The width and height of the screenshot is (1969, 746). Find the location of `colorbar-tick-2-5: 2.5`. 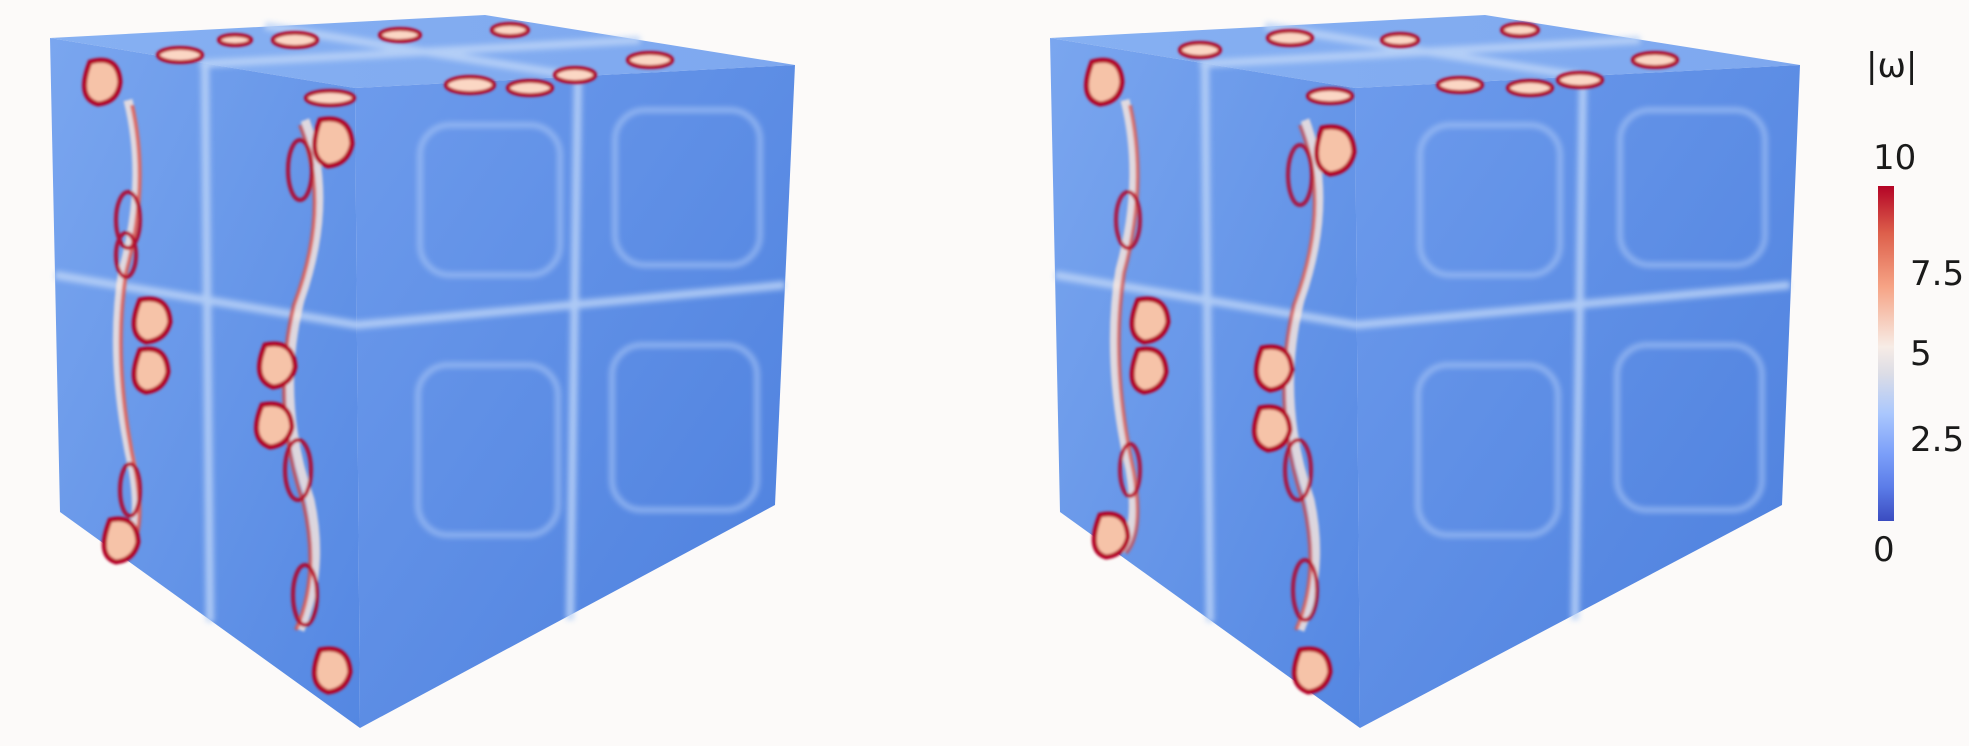

colorbar-tick-2-5: 2.5 is located at coordinates (1937, 440).